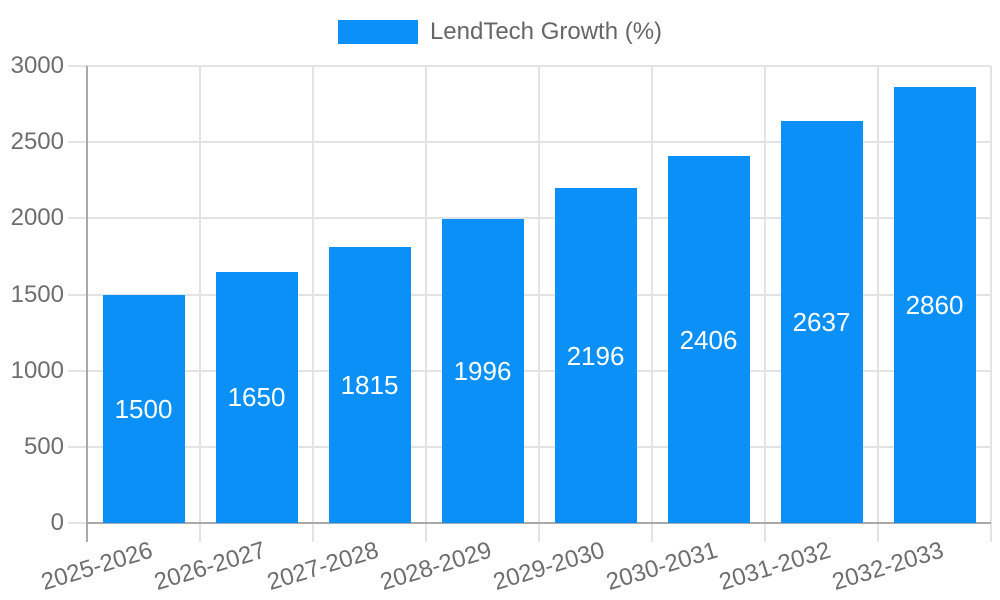  Describe the element at coordinates (377, 32) in the screenshot. I see `legend-swatch-icon` at that location.